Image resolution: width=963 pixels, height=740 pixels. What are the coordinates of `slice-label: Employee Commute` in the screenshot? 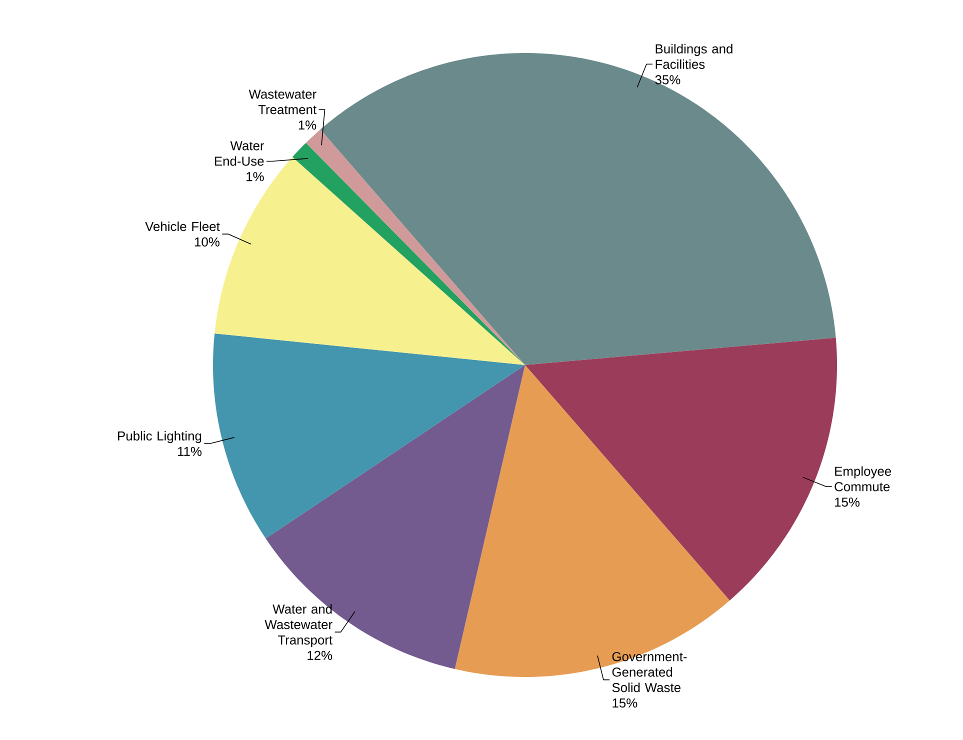 It's located at (863, 479).